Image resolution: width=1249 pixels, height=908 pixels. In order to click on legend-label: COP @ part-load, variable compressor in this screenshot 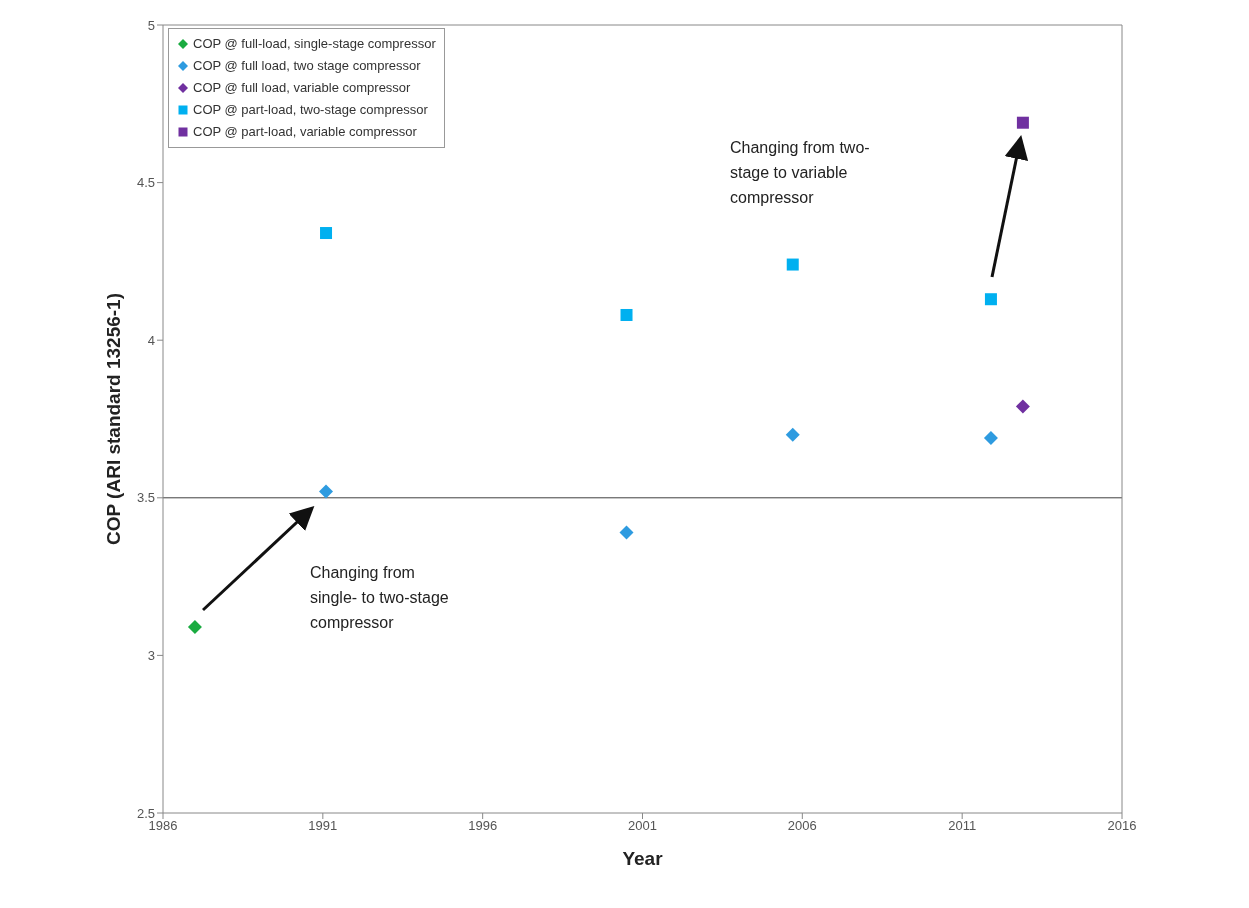, I will do `click(305, 132)`.